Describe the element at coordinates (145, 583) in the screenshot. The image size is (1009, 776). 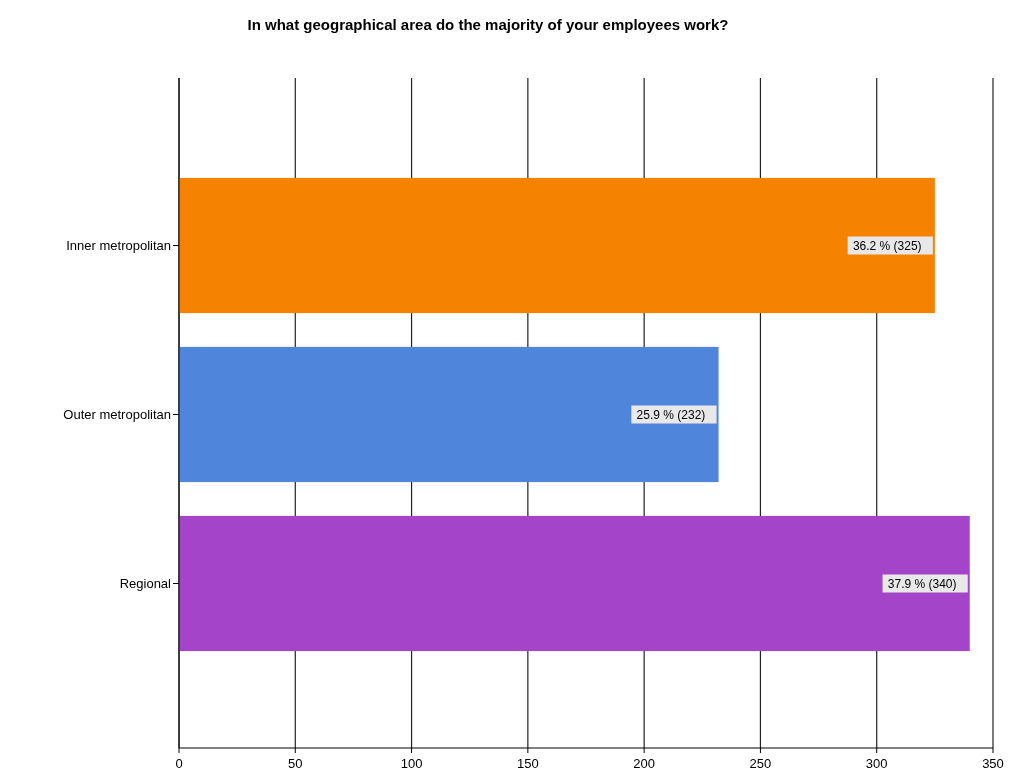
I see `y-tick-label: Regional` at that location.